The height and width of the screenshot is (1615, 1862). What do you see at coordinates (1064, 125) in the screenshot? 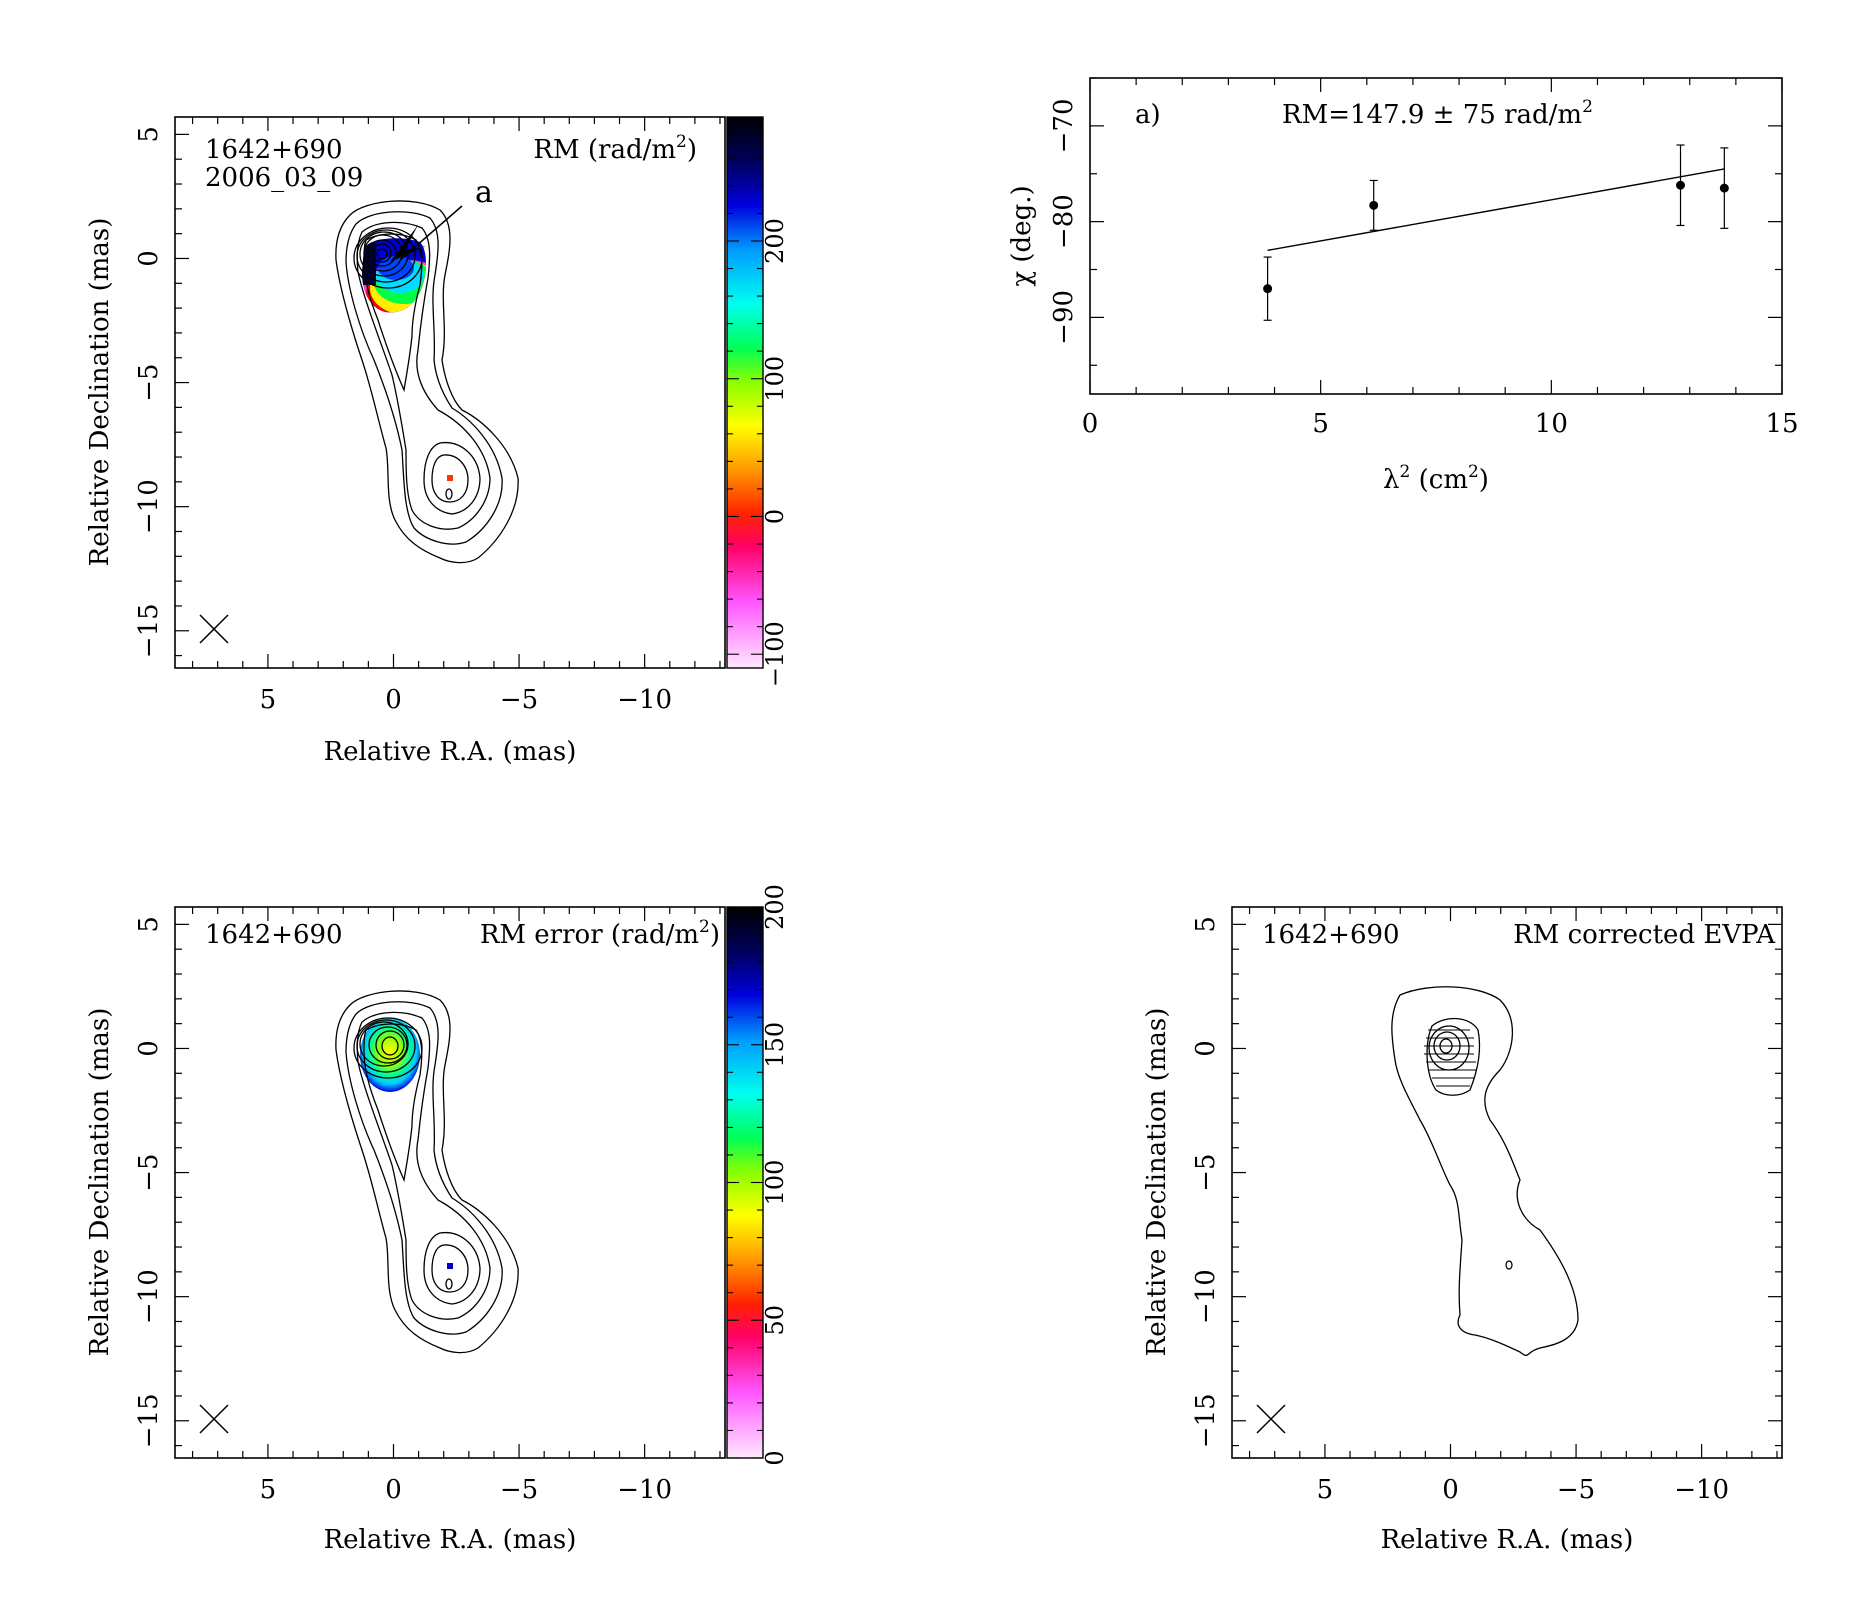
I see `y-tick-label: −70` at bounding box center [1064, 125].